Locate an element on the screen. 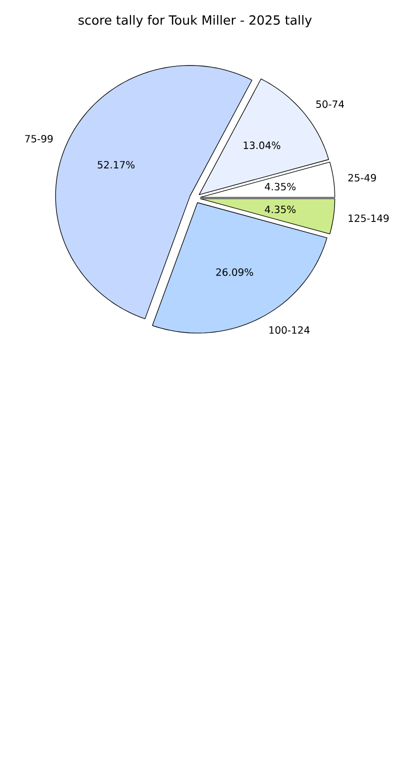 The image size is (394, 780). data-label: 13.04% is located at coordinates (262, 146).